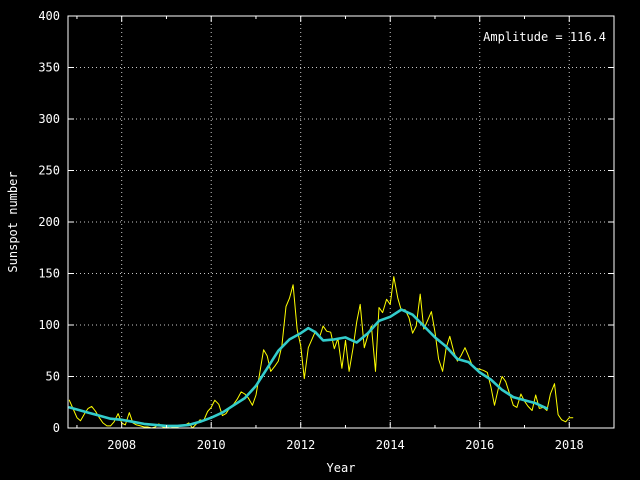  Describe the element at coordinates (49, 16) in the screenshot. I see `y-tick-label: 400` at that location.